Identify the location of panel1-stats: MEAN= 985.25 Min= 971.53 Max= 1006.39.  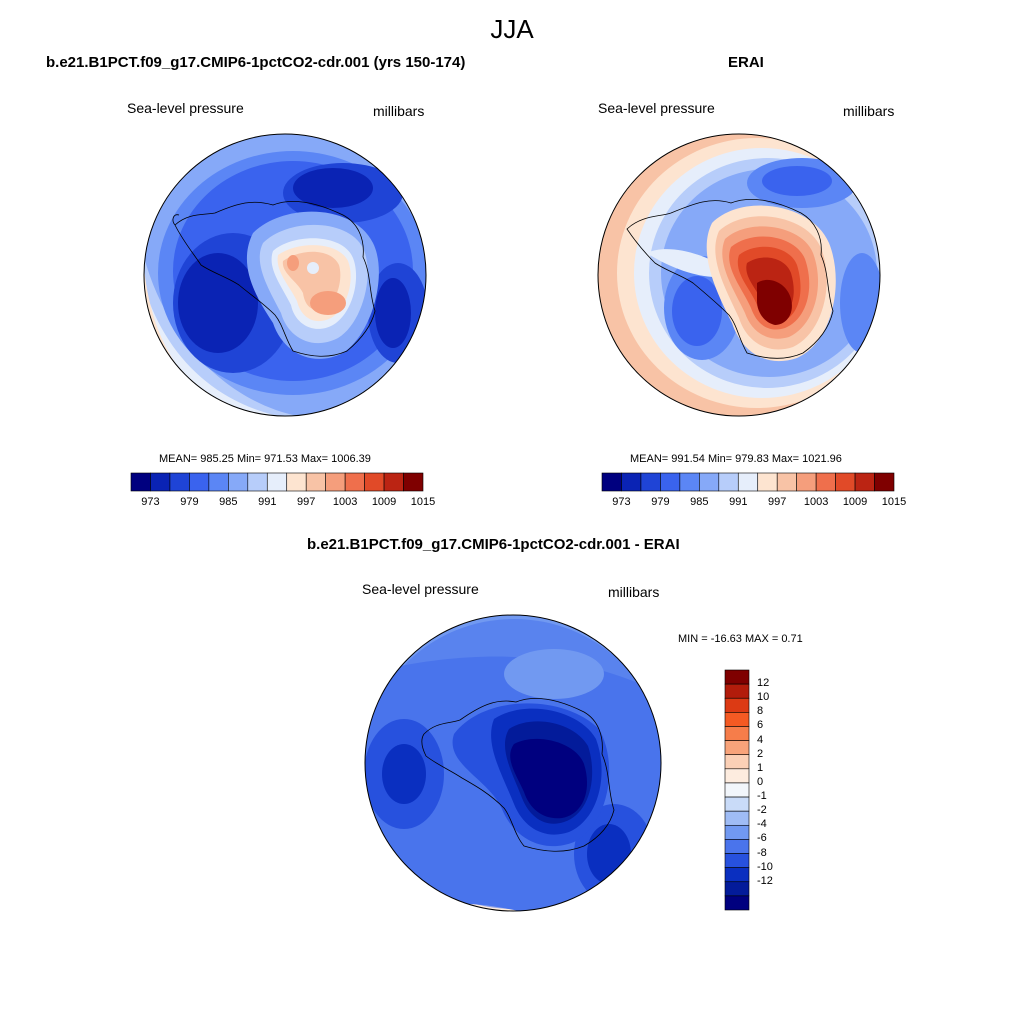
(265, 459).